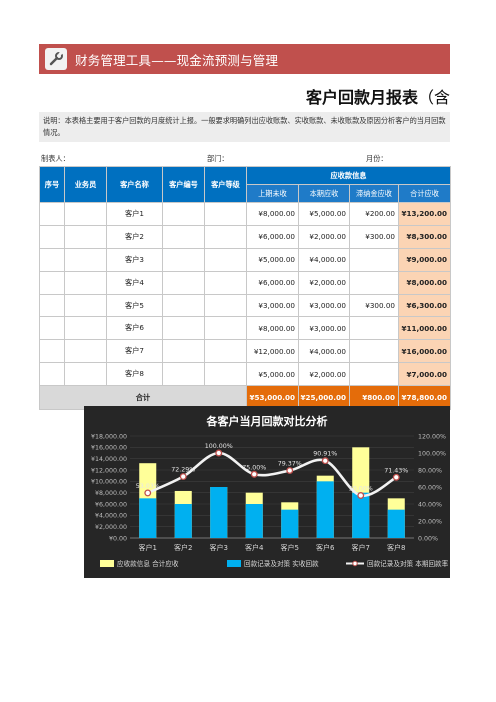 This screenshot has width=496, height=702. Describe the element at coordinates (183, 184) in the screenshot. I see `header-customer-no: 客户编号` at that location.